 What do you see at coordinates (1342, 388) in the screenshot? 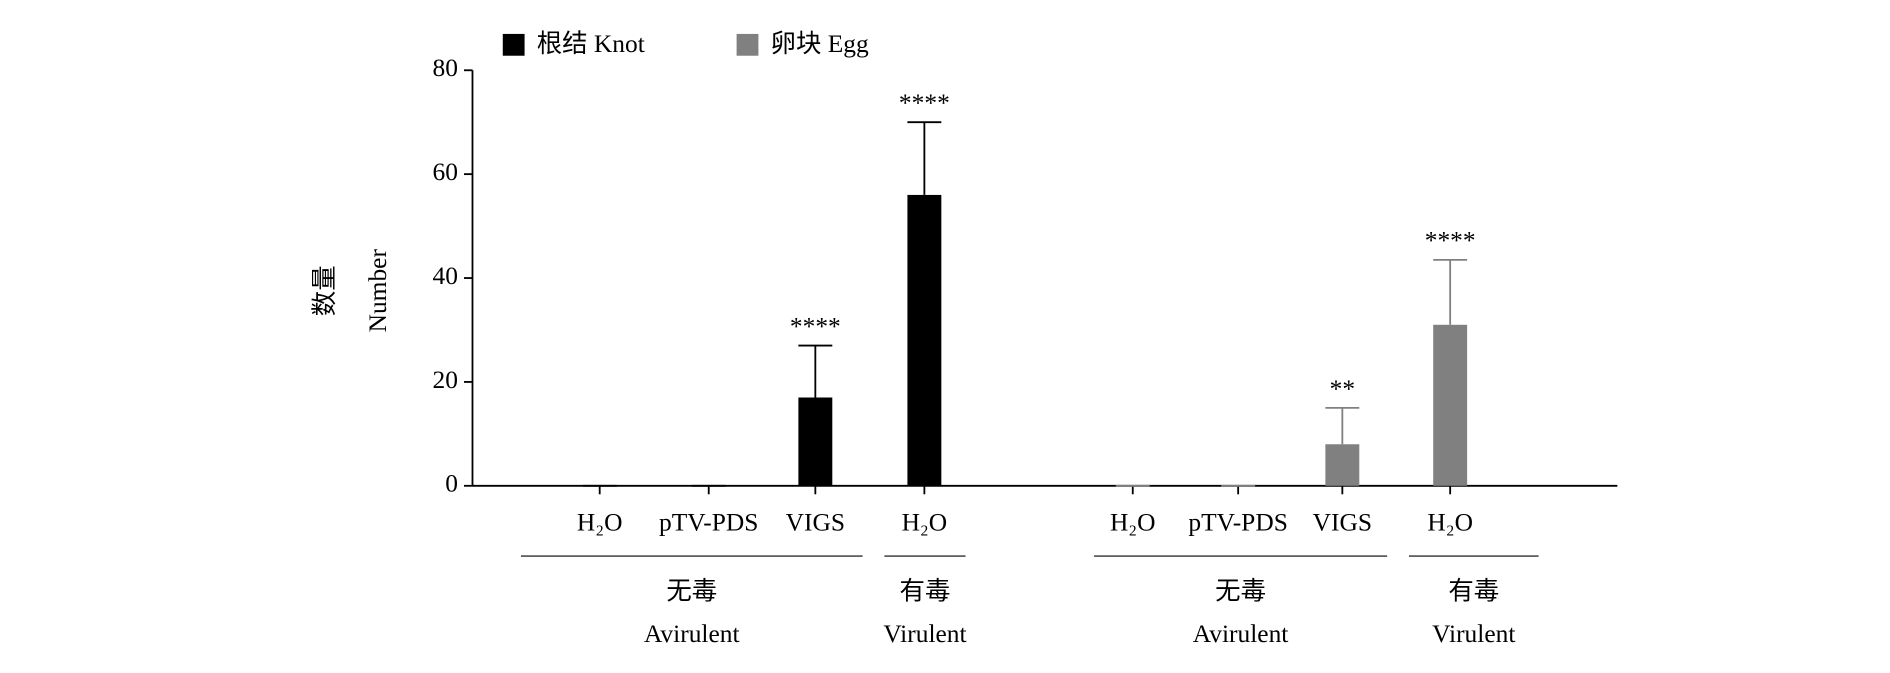
I see `significance: **` at bounding box center [1342, 388].